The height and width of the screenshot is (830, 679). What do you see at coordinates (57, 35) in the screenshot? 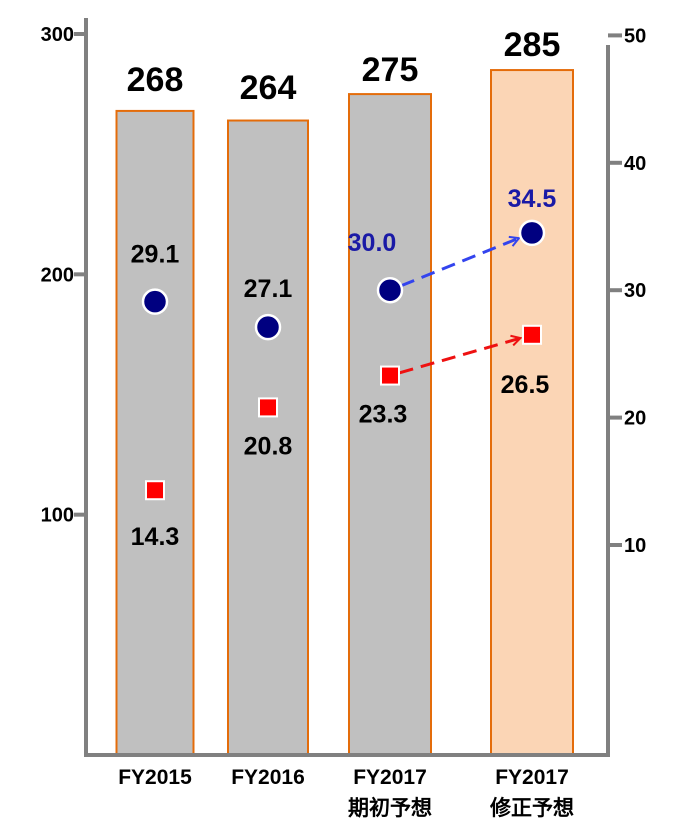
I see `left-axis-tick-label: 300` at bounding box center [57, 35].